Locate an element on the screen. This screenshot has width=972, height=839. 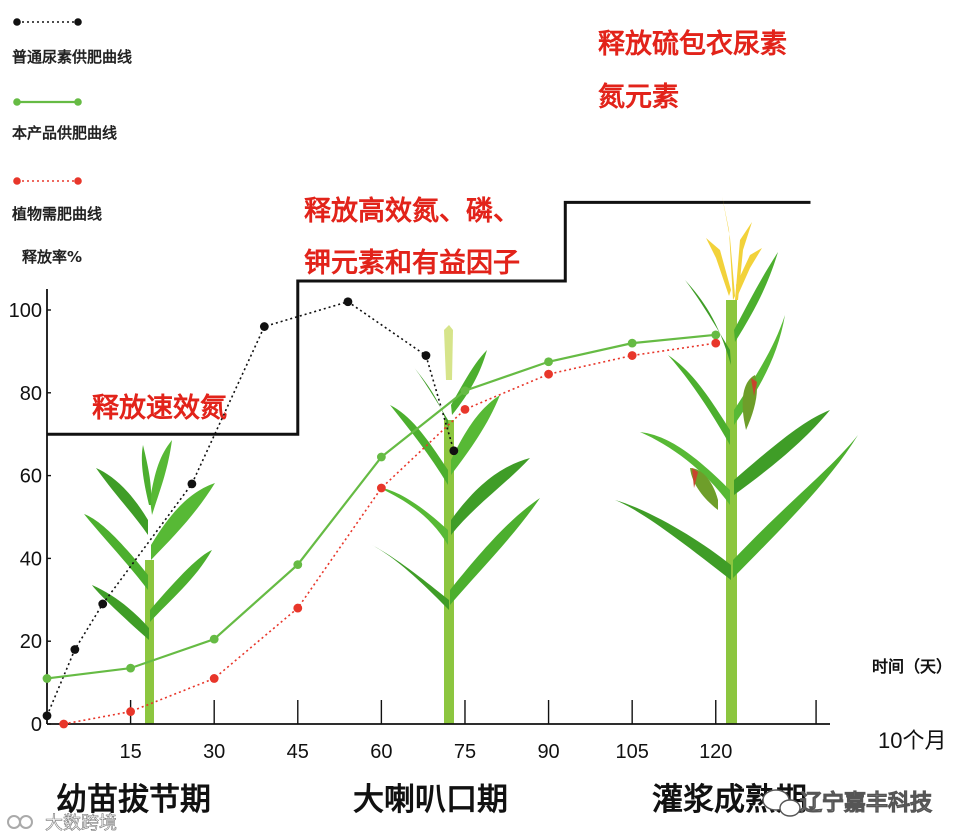
legend-green-label: 本产品供肥曲线 is located at coordinates (64, 133).